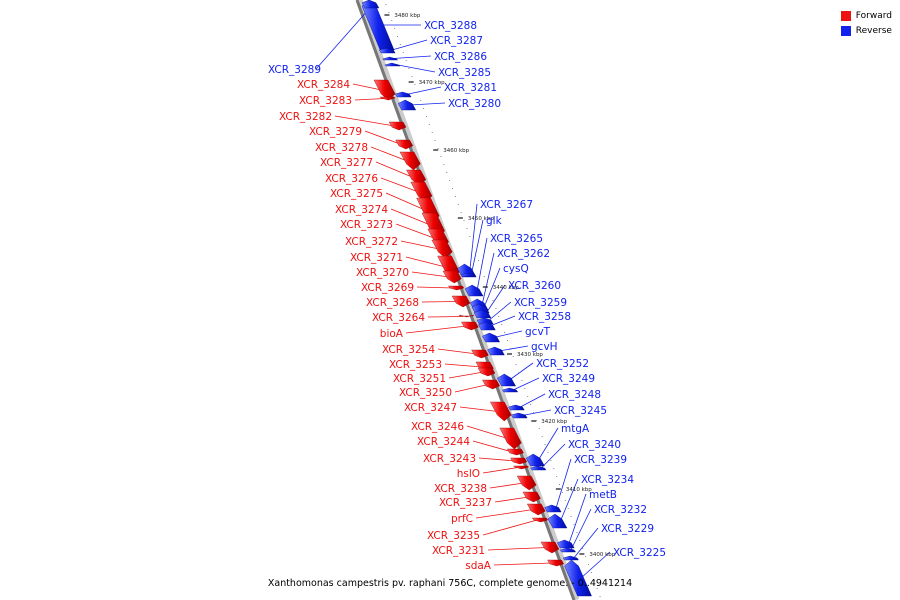 The image size is (900, 600). I want to click on reverse-gene-label: XCR_3288, so click(450, 26).